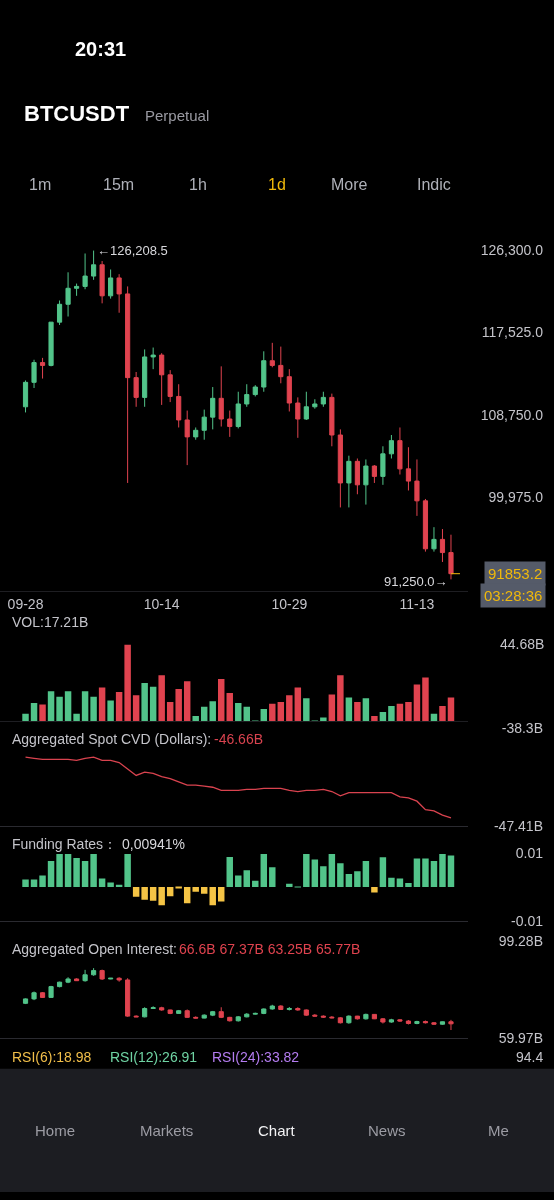 The width and height of the screenshot is (554, 1200). What do you see at coordinates (522, 728) in the screenshot?
I see `y-tick-label: -38.3B` at bounding box center [522, 728].